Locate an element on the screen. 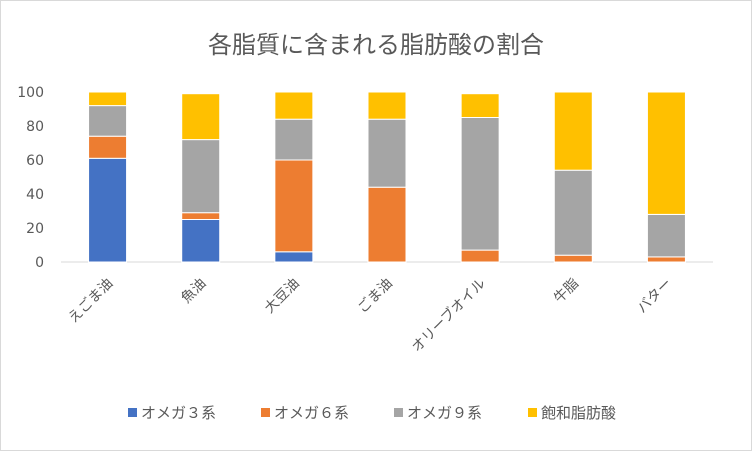 This screenshot has height=451, width=752. legend: オメガ３系 オメガ６系 オメガ９系 飽和脂肪酸 is located at coordinates (372, 413).